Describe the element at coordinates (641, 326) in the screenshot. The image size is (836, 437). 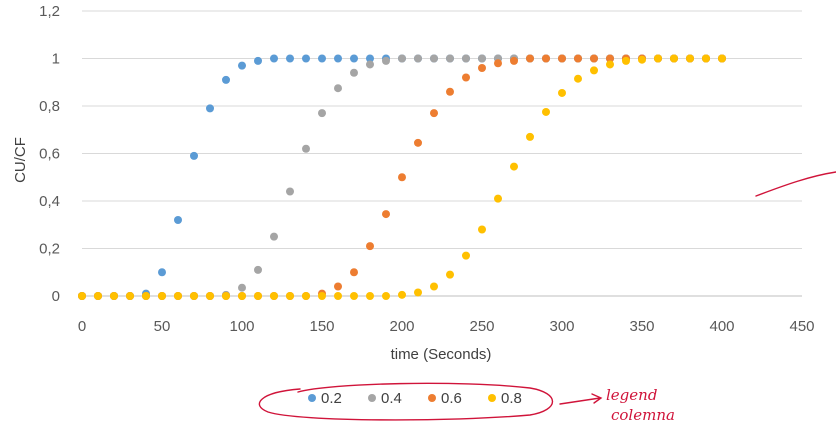
I see `x-tick-label: 350` at that location.